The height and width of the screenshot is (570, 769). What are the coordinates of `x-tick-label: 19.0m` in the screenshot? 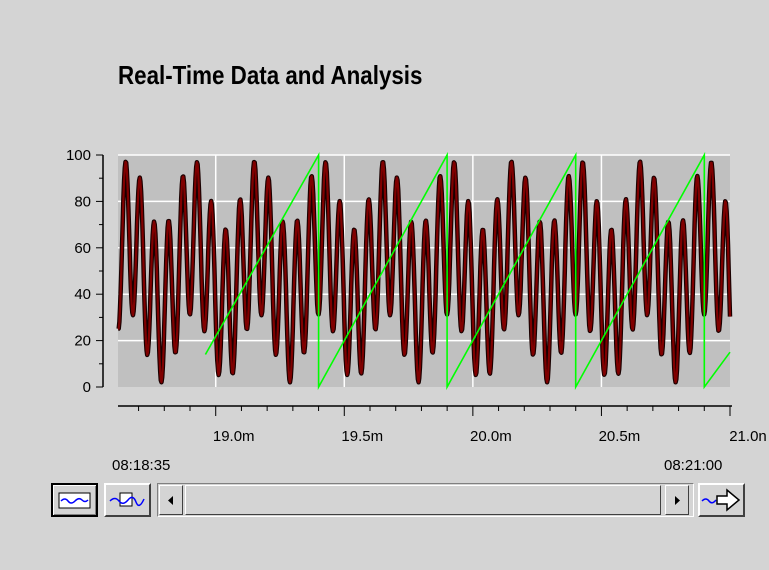 It's located at (234, 436).